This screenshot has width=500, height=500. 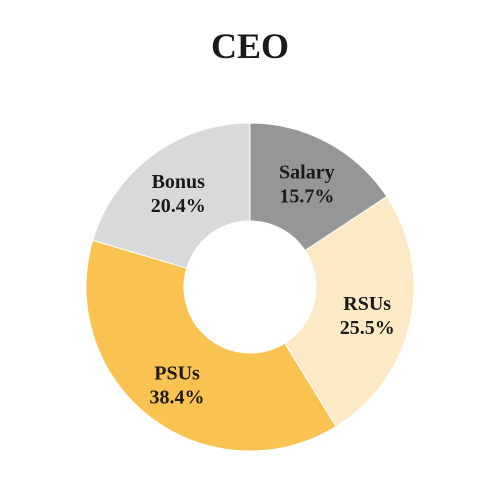 What do you see at coordinates (367, 316) in the screenshot?
I see `slice-label-rsus: RSUs 25.5%` at bounding box center [367, 316].